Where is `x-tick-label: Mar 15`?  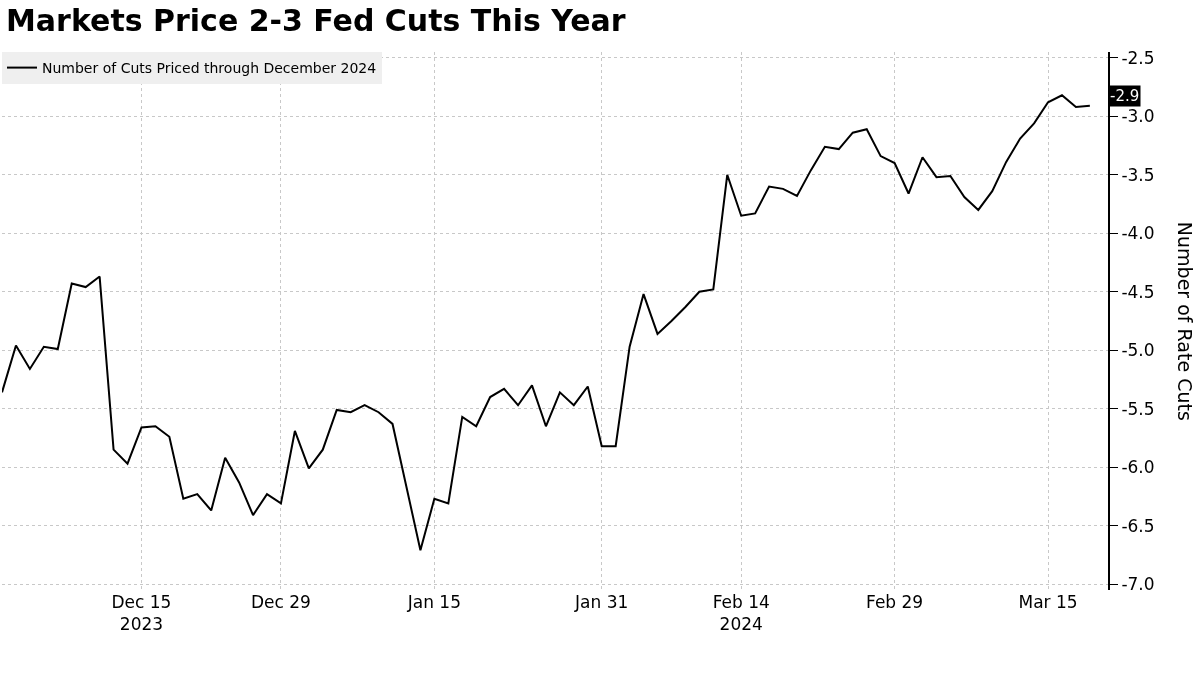 x-tick-label: Mar 15 is located at coordinates (1048, 602).